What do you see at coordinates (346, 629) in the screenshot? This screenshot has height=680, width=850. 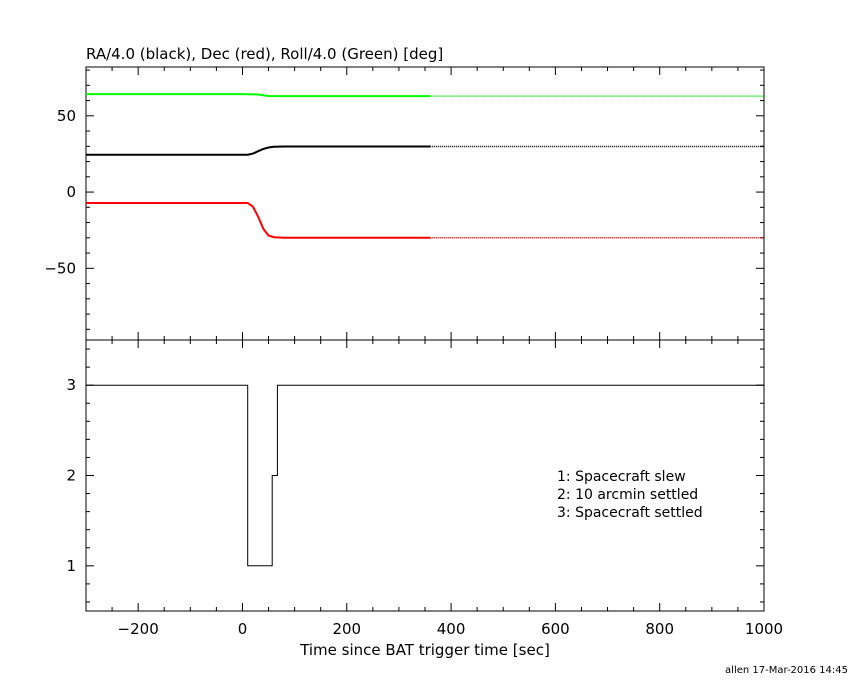 I see `x-tick-label: 200` at bounding box center [346, 629].